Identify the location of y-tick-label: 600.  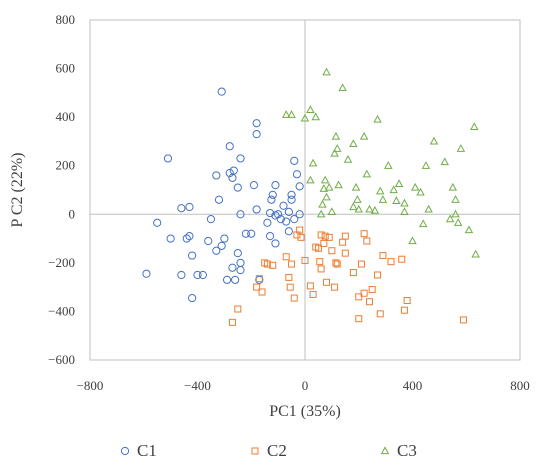
(66, 68).